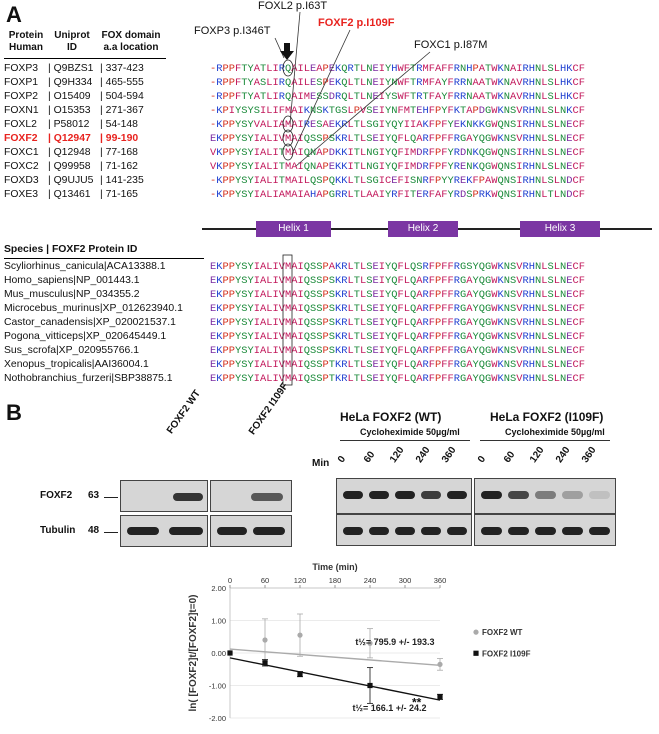 Image resolution: width=659 pixels, height=734 pixels. What do you see at coordinates (69, 124) in the screenshot?
I see `protein-uniprot: | P58012` at bounding box center [69, 124].